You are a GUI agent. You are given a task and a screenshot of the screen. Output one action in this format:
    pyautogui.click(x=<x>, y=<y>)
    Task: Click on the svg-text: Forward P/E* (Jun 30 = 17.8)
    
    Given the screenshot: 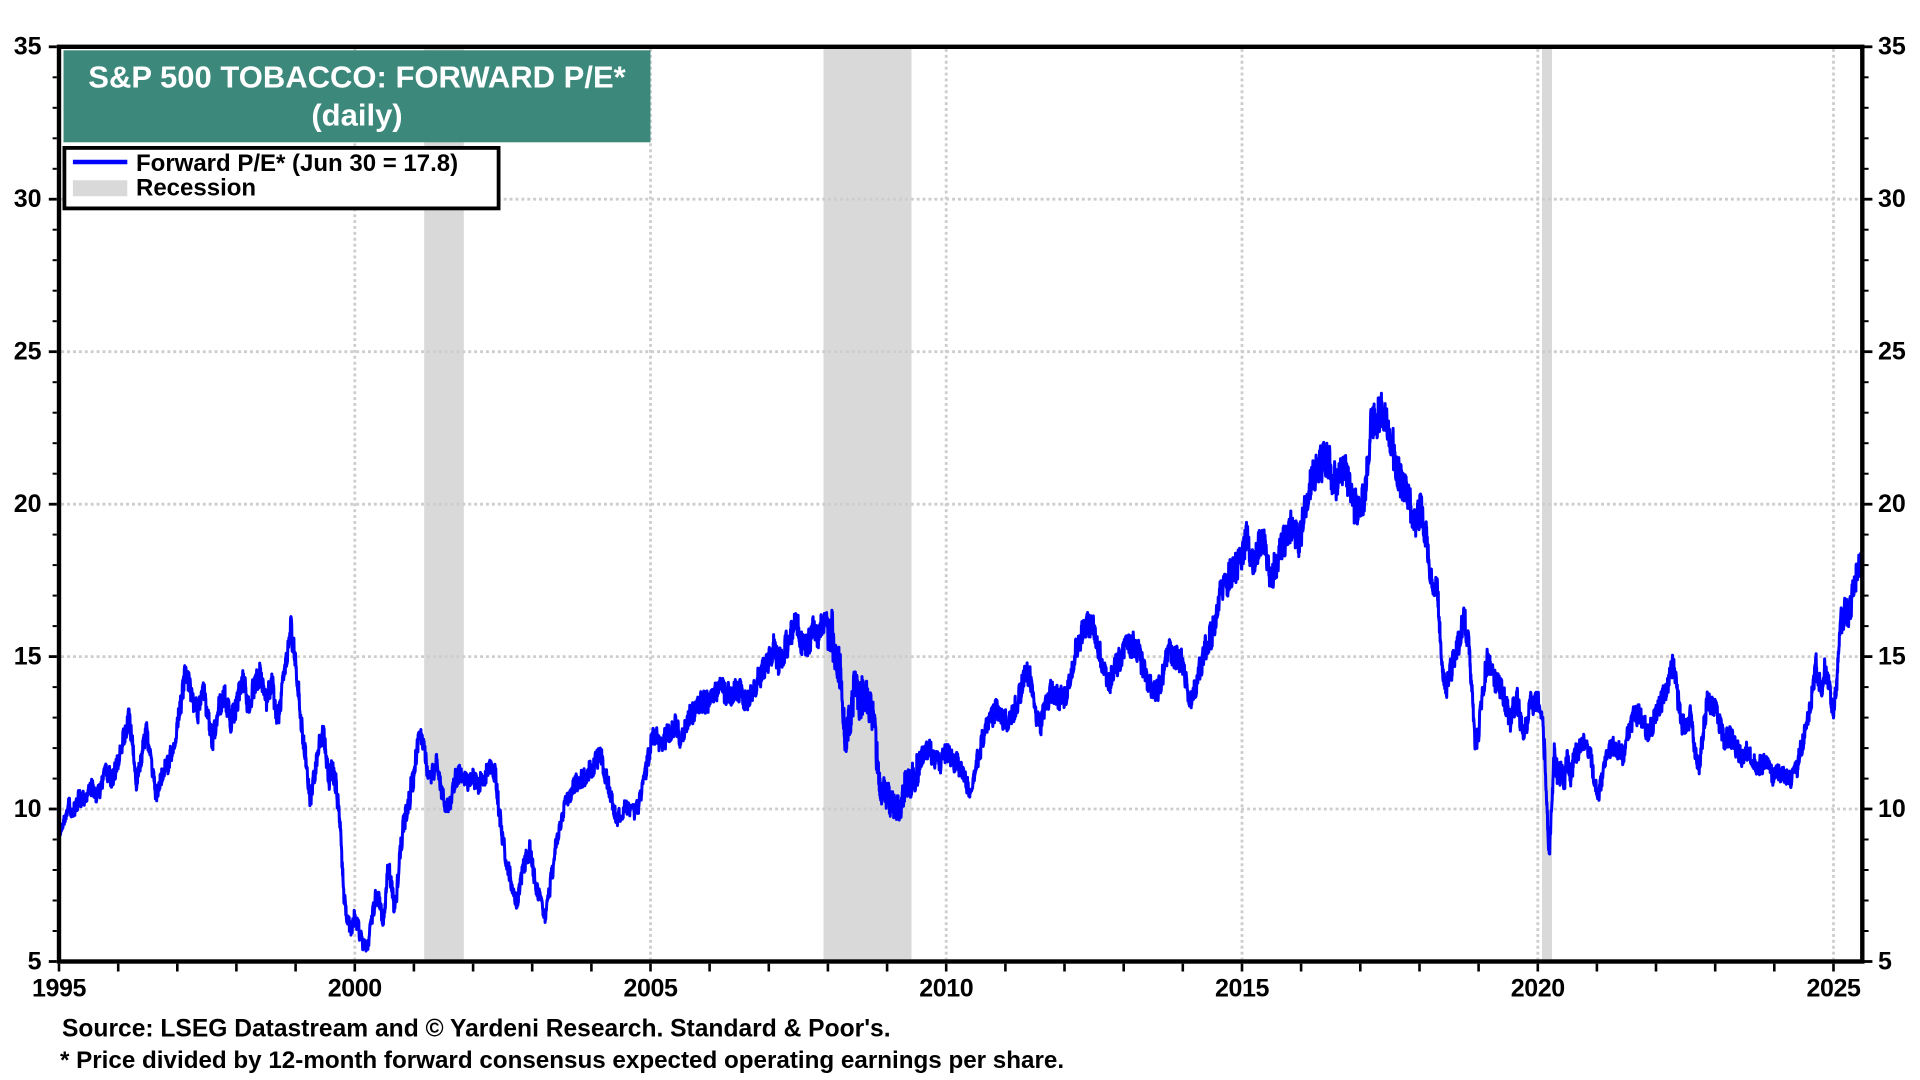 What is the action you would take?
    pyautogui.click(x=297, y=163)
    